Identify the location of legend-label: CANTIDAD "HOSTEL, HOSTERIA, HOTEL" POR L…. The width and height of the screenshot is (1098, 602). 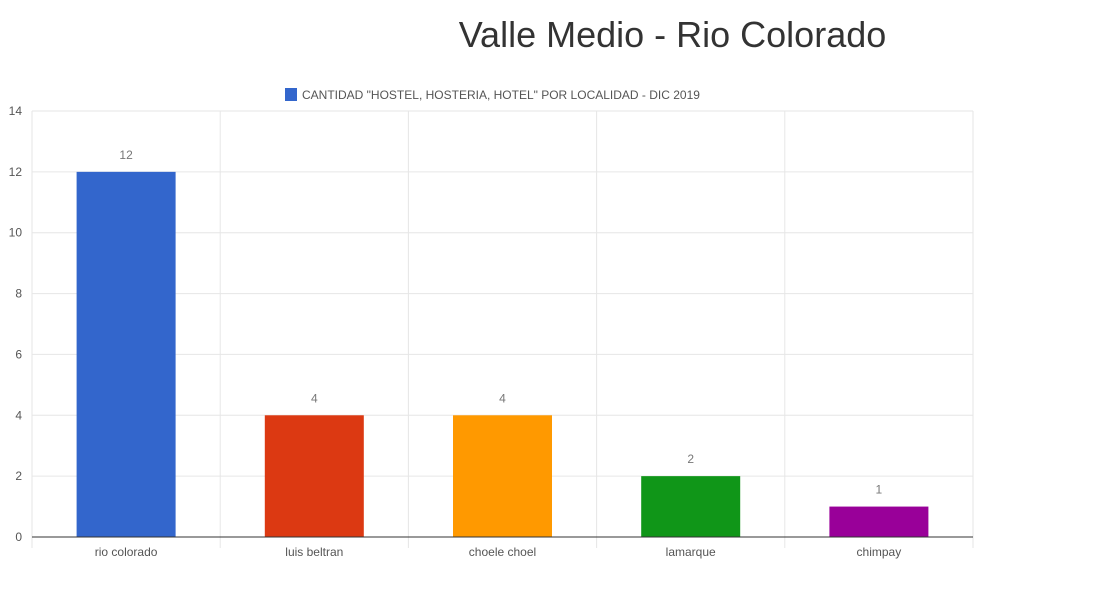
(501, 95).